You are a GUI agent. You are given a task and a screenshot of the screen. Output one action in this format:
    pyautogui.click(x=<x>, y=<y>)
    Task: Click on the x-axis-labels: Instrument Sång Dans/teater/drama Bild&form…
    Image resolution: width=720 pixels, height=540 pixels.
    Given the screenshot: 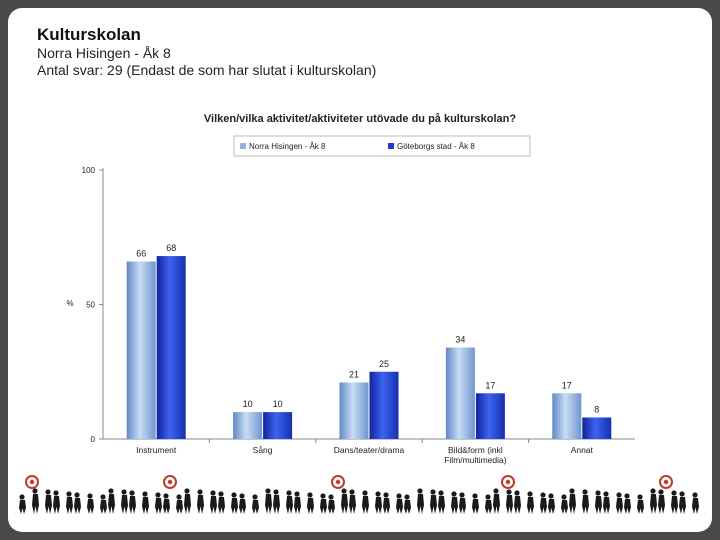 What is the action you would take?
    pyautogui.click(x=365, y=452)
    